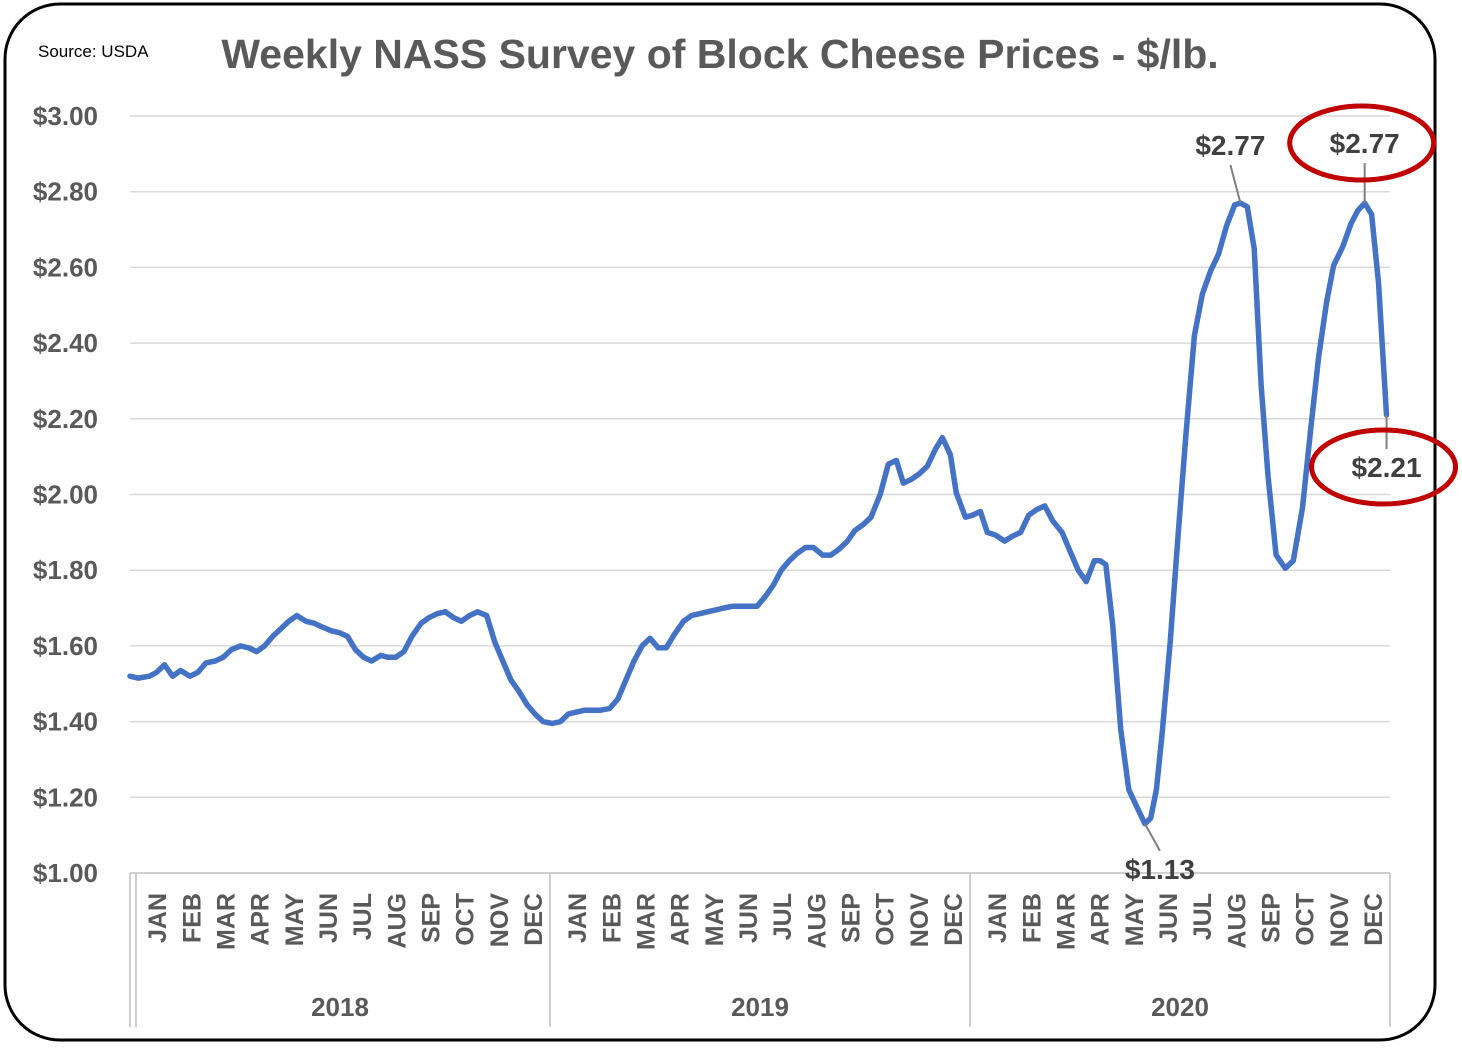 Image resolution: width=1462 pixels, height=1050 pixels. Describe the element at coordinates (1387, 467) in the screenshot. I see `annotation-label: $2.21` at that location.